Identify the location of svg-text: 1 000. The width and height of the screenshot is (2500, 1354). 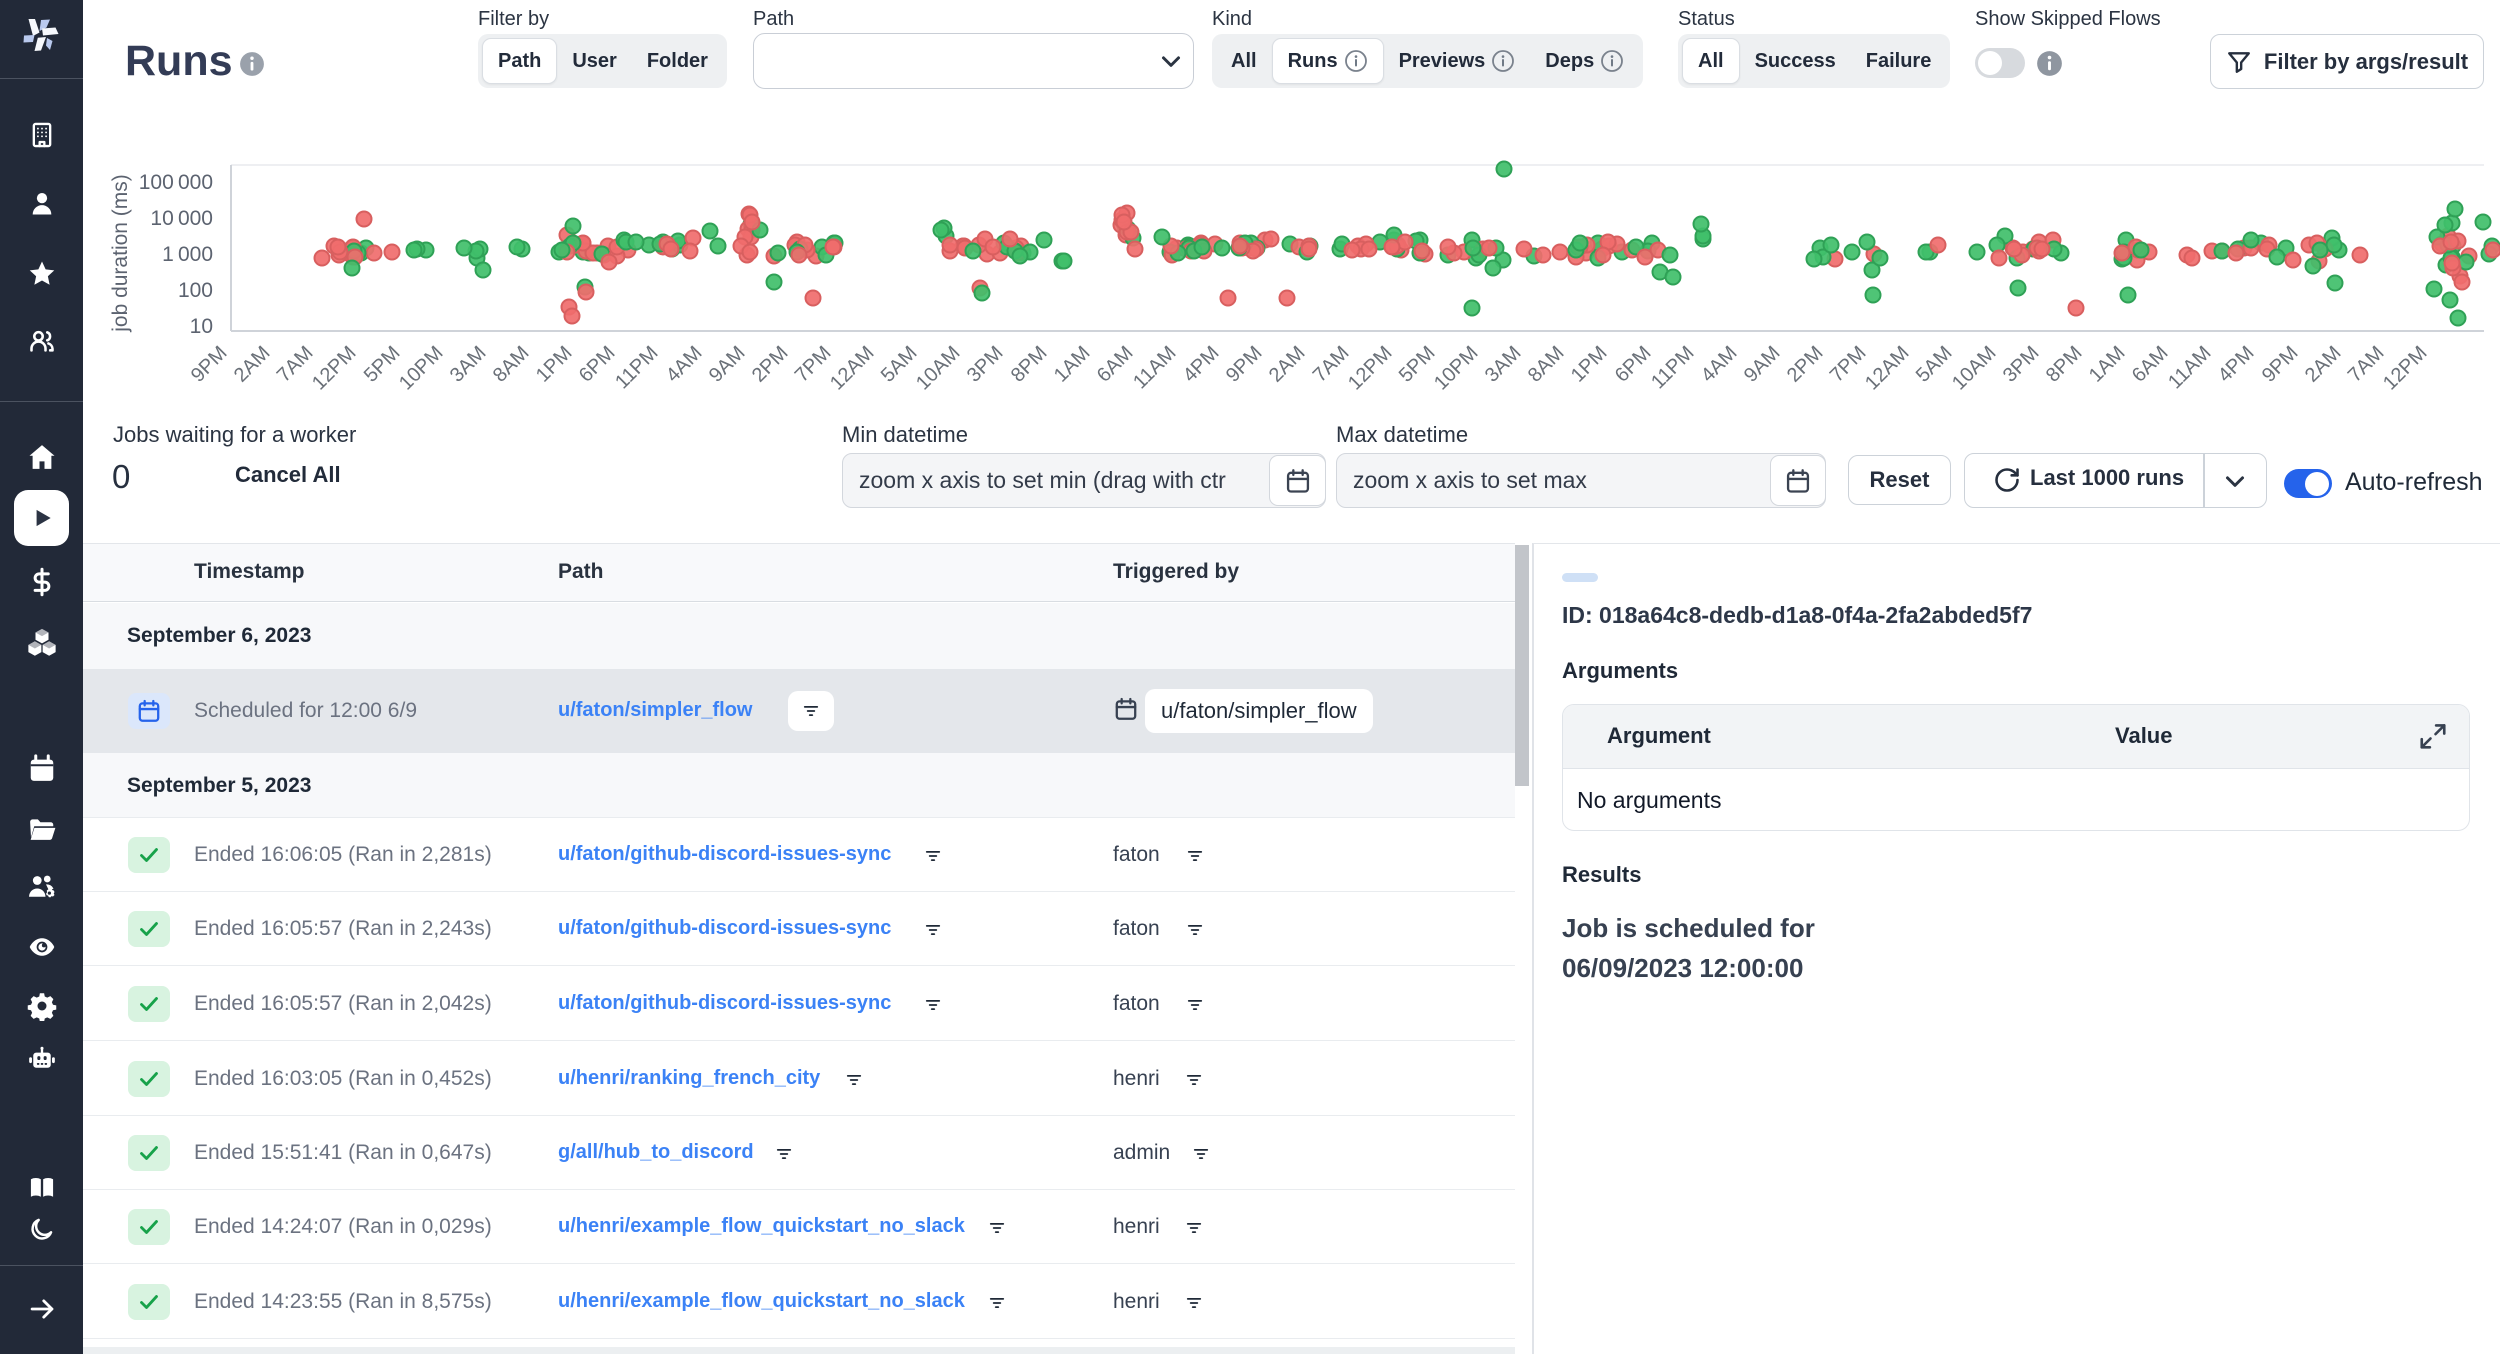
(187, 254).